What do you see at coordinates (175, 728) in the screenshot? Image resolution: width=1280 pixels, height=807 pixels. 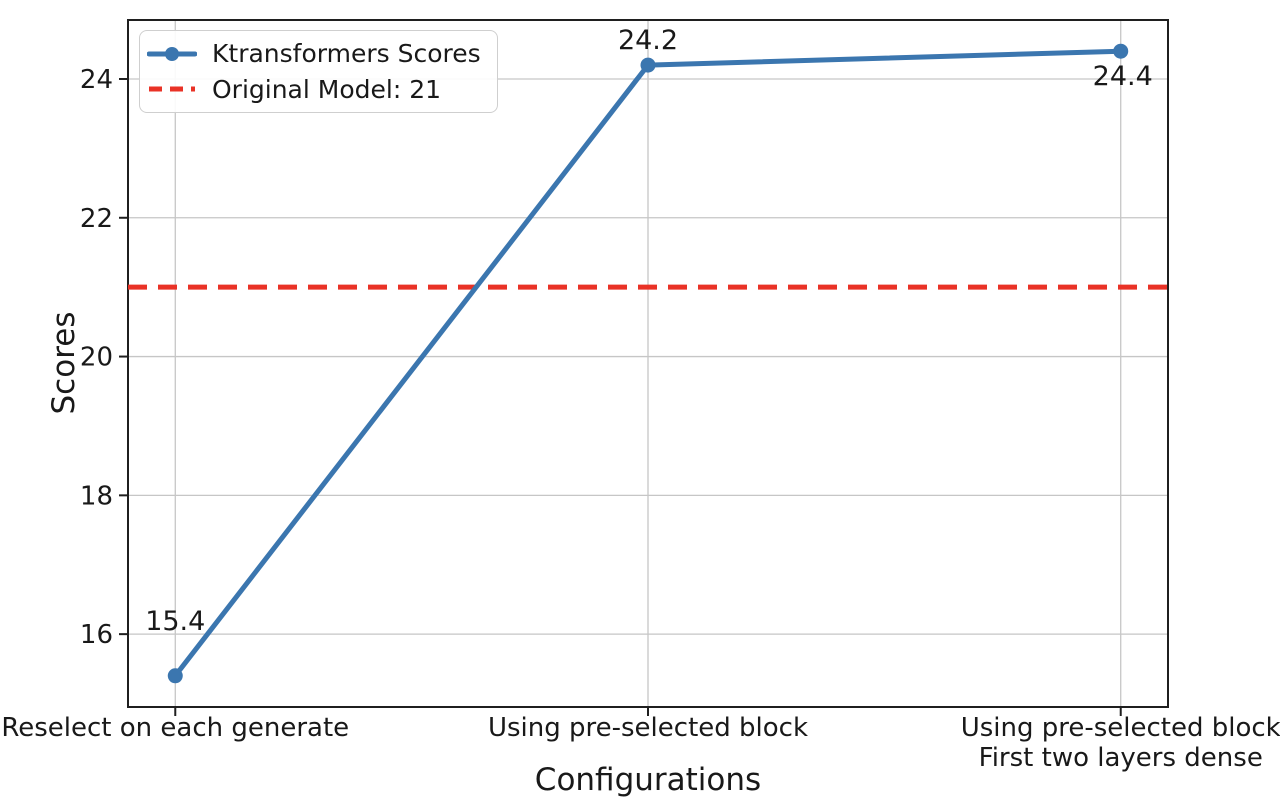 I see `x-tick-label: Reselect on each generate` at bounding box center [175, 728].